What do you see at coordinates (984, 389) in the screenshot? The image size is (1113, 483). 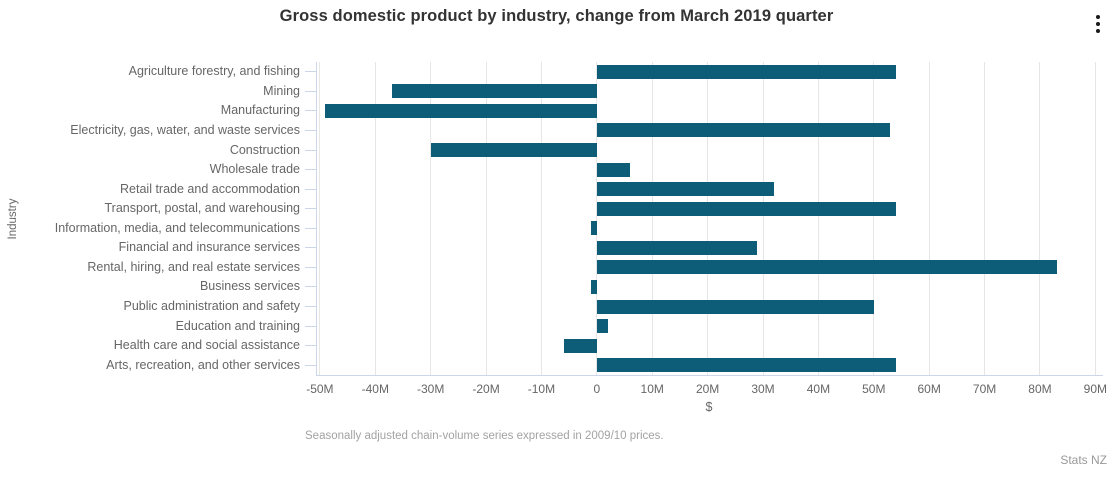 I see `x-tick-label: 70M` at bounding box center [984, 389].